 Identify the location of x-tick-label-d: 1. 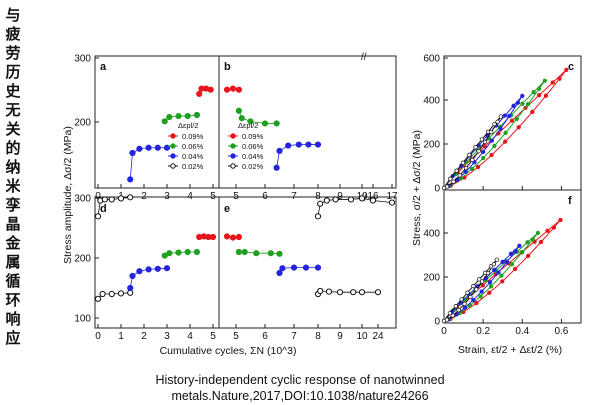
(121, 336).